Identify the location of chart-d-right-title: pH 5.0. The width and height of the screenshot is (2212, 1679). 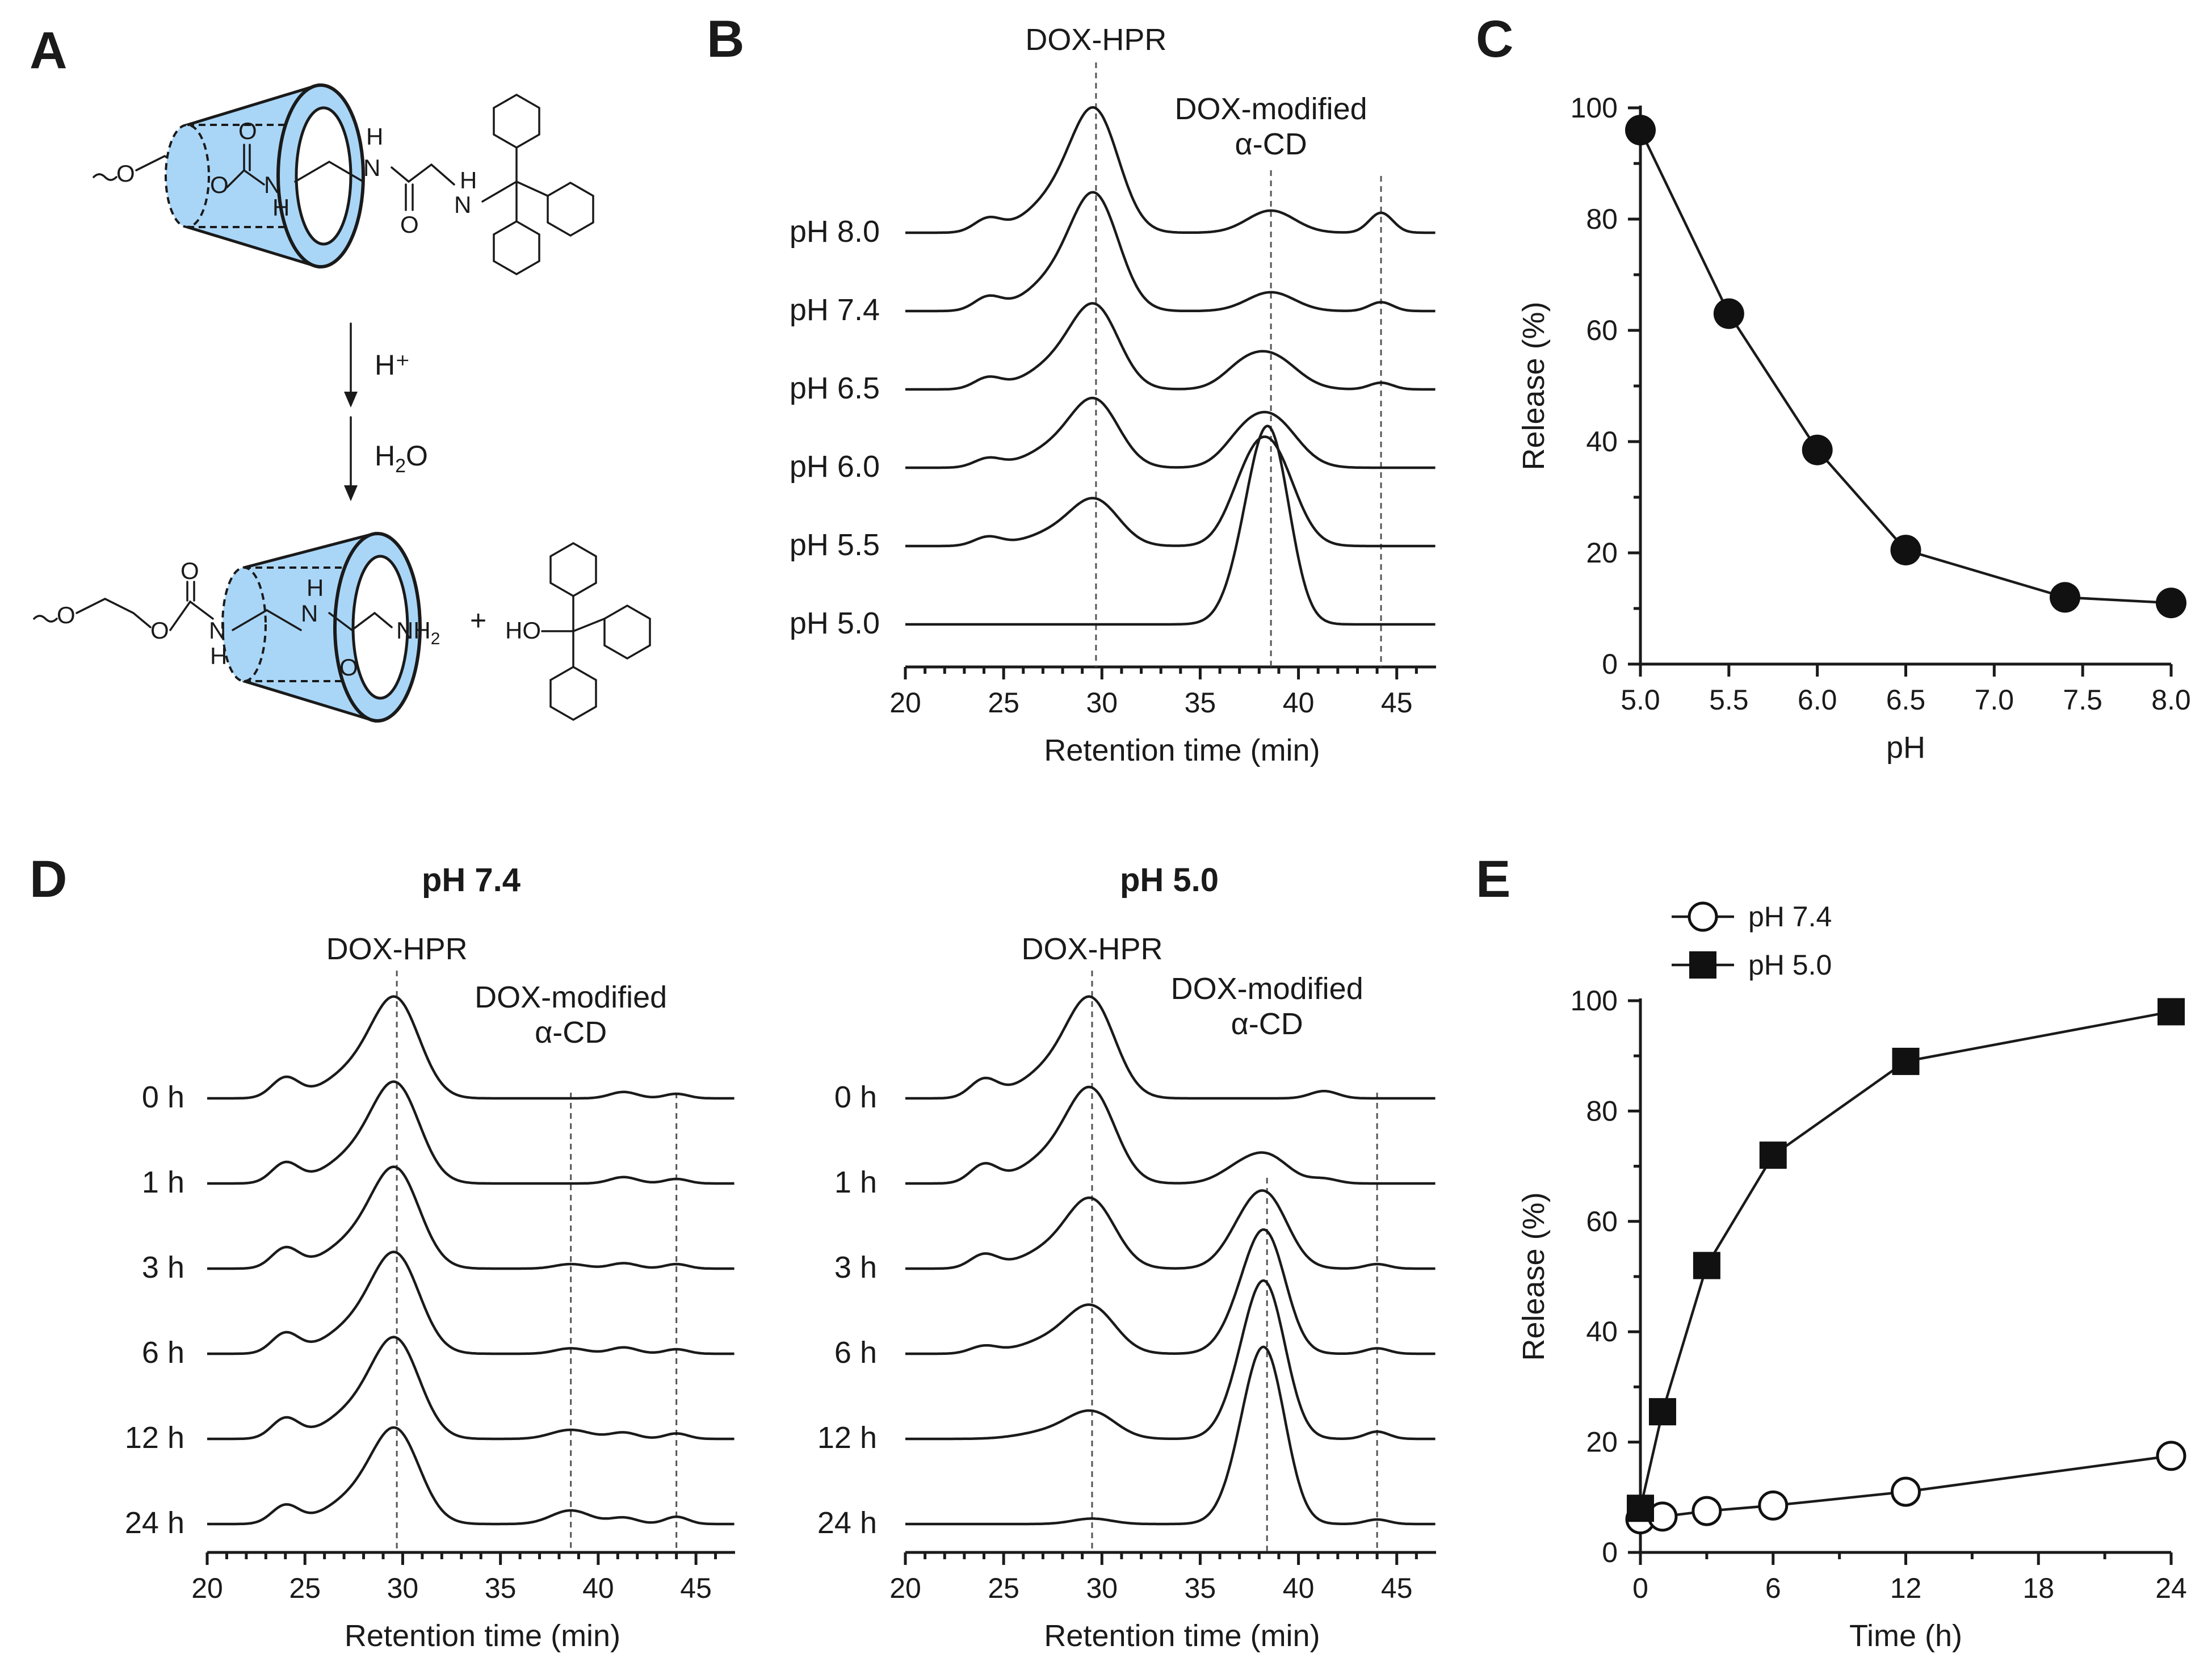
(1169, 881).